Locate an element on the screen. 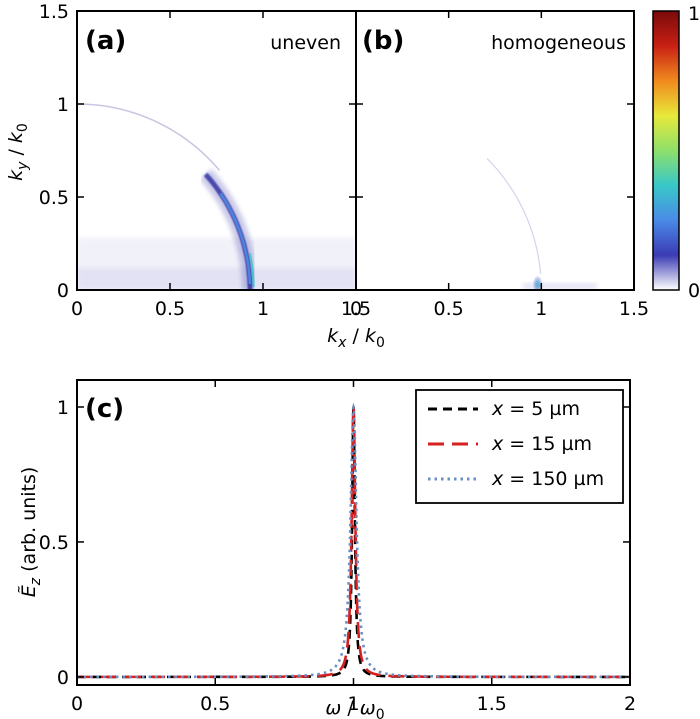 This screenshot has width=700, height=719. heatmap-b is located at coordinates (541, 224).